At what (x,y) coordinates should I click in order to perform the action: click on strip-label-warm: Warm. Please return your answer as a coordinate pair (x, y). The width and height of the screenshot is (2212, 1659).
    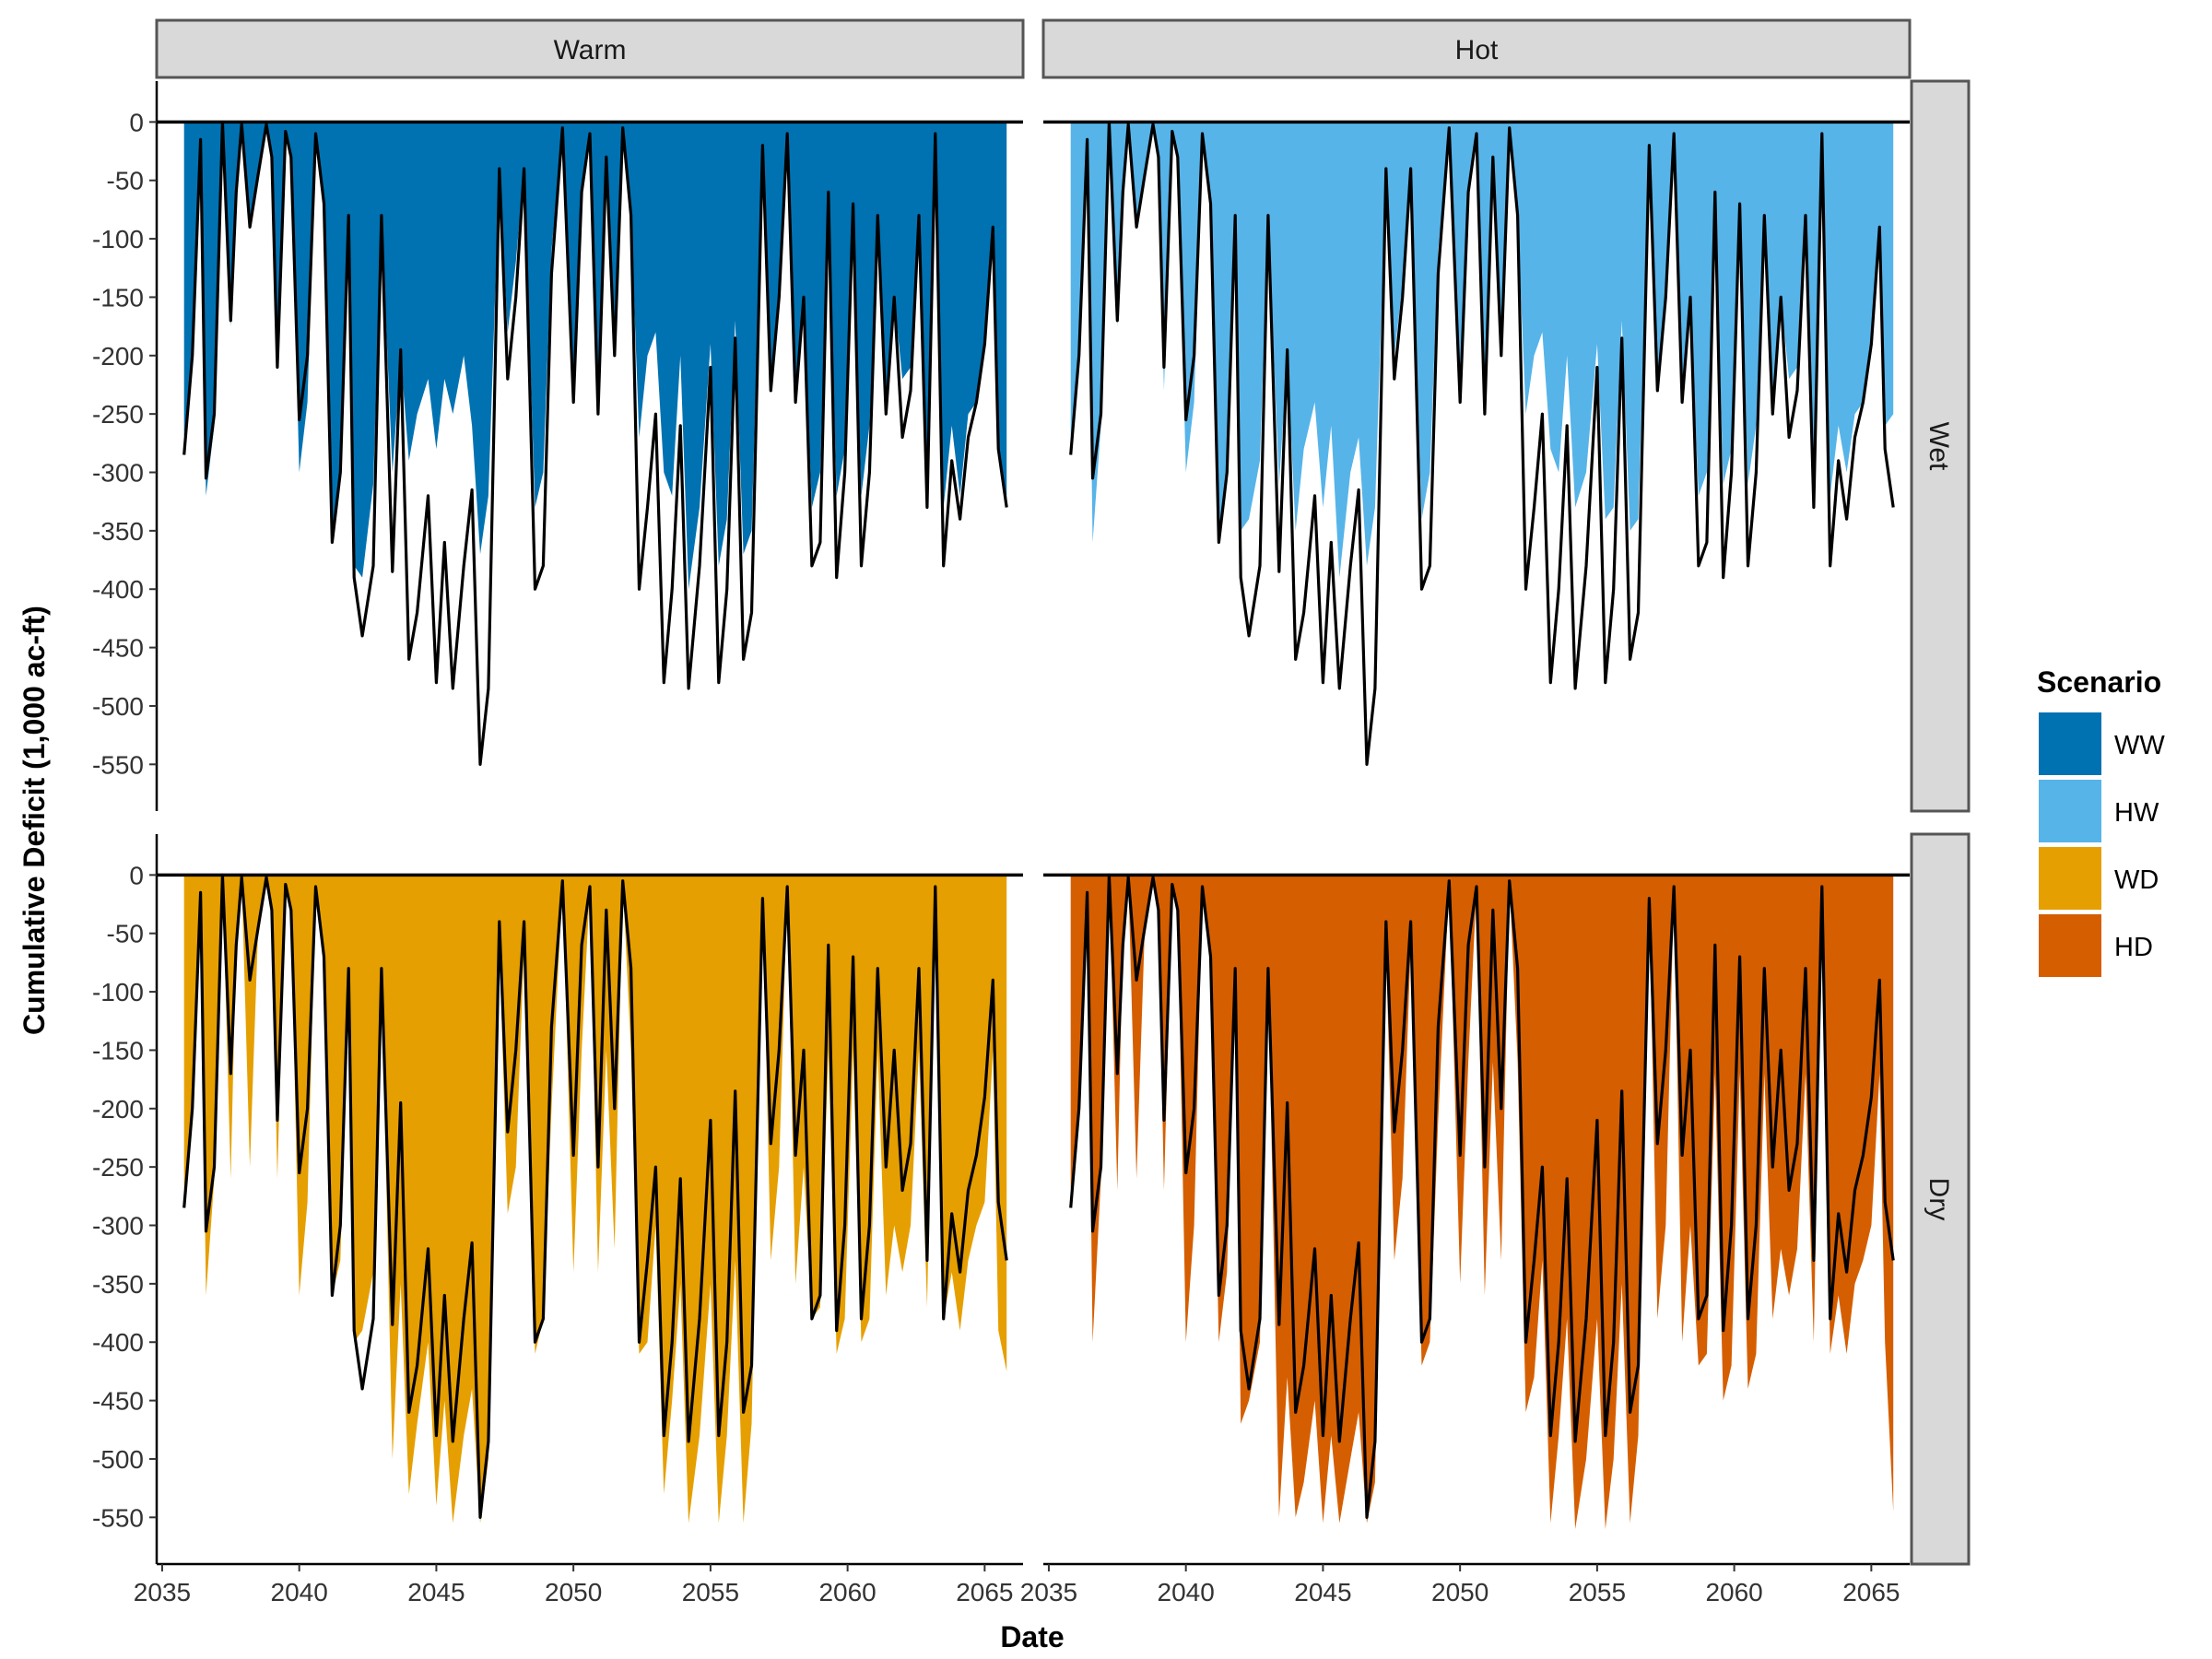
    Looking at the image, I should click on (590, 50).